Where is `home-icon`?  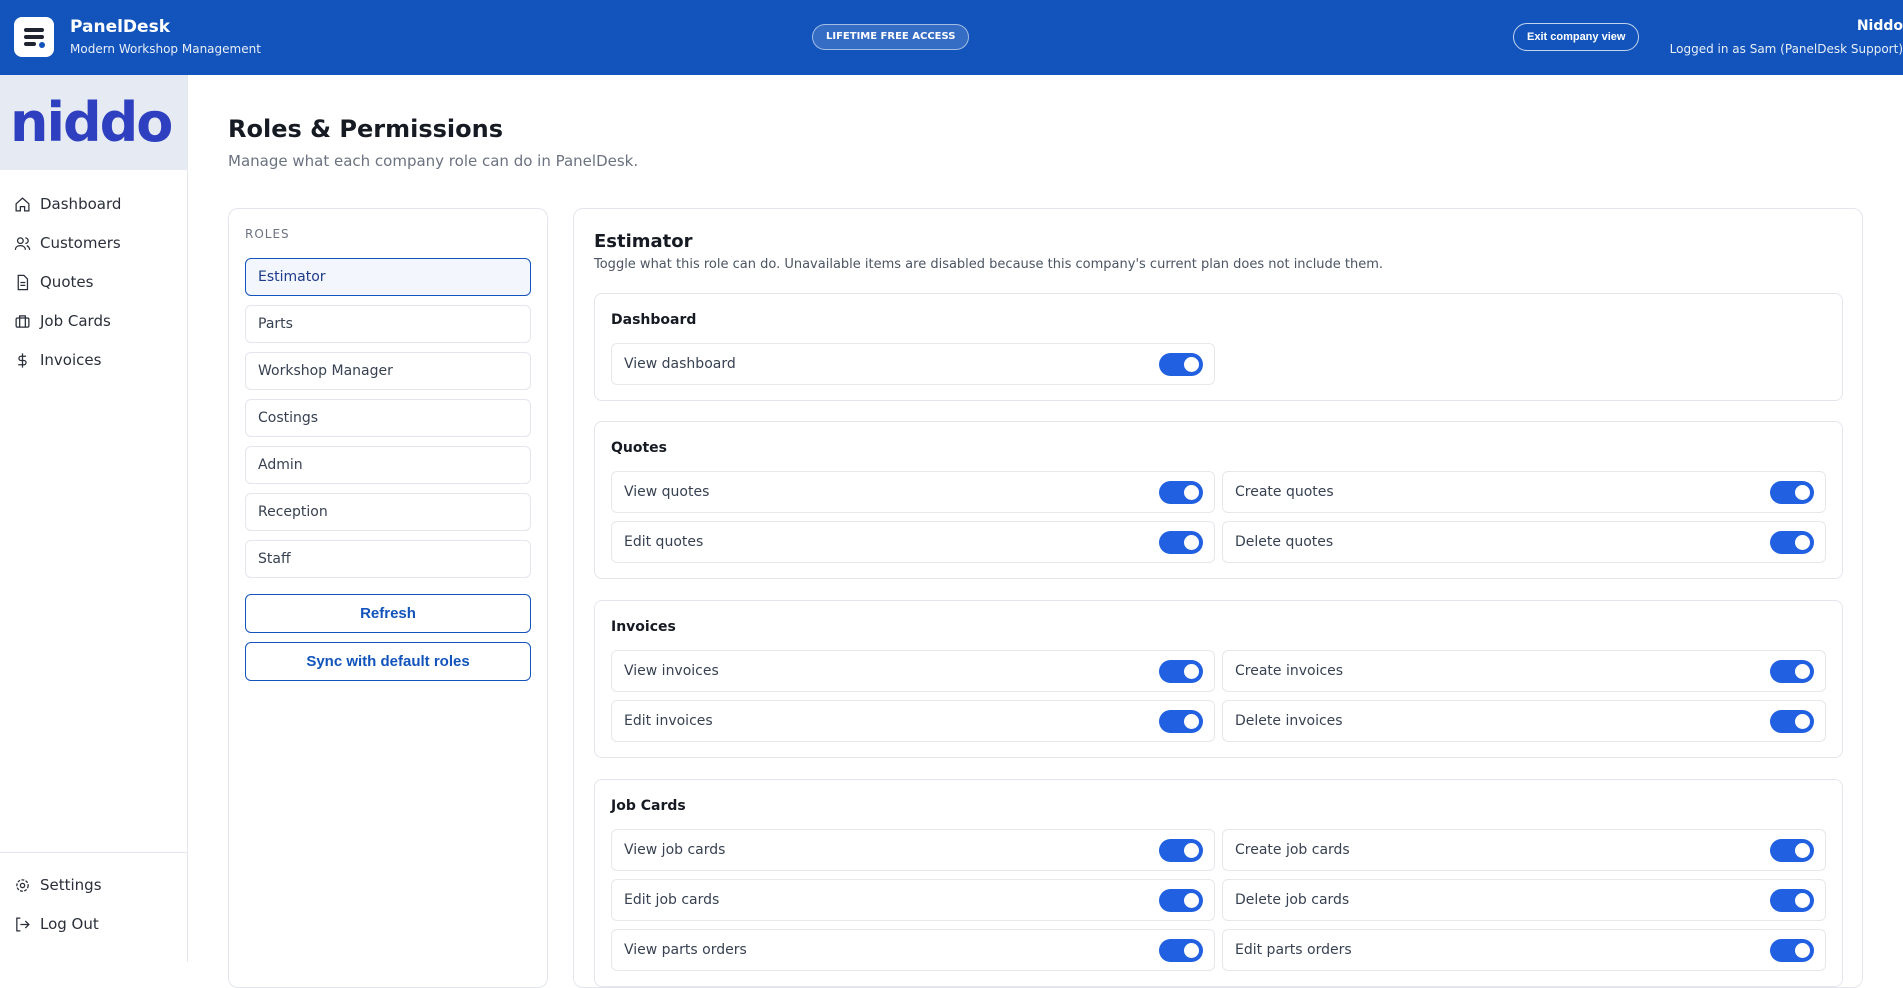
home-icon is located at coordinates (22, 204).